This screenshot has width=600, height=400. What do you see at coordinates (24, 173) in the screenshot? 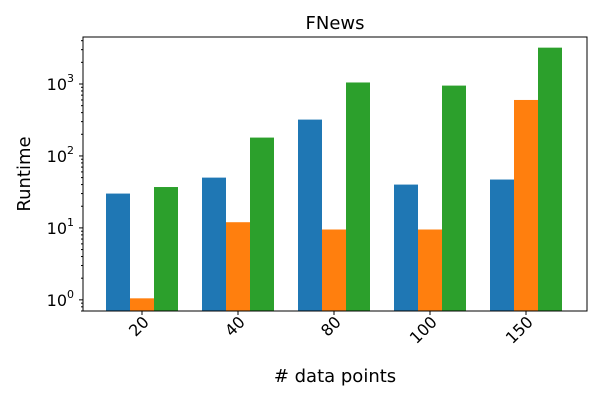
I see `y-axis-label: Runtime` at bounding box center [24, 173].